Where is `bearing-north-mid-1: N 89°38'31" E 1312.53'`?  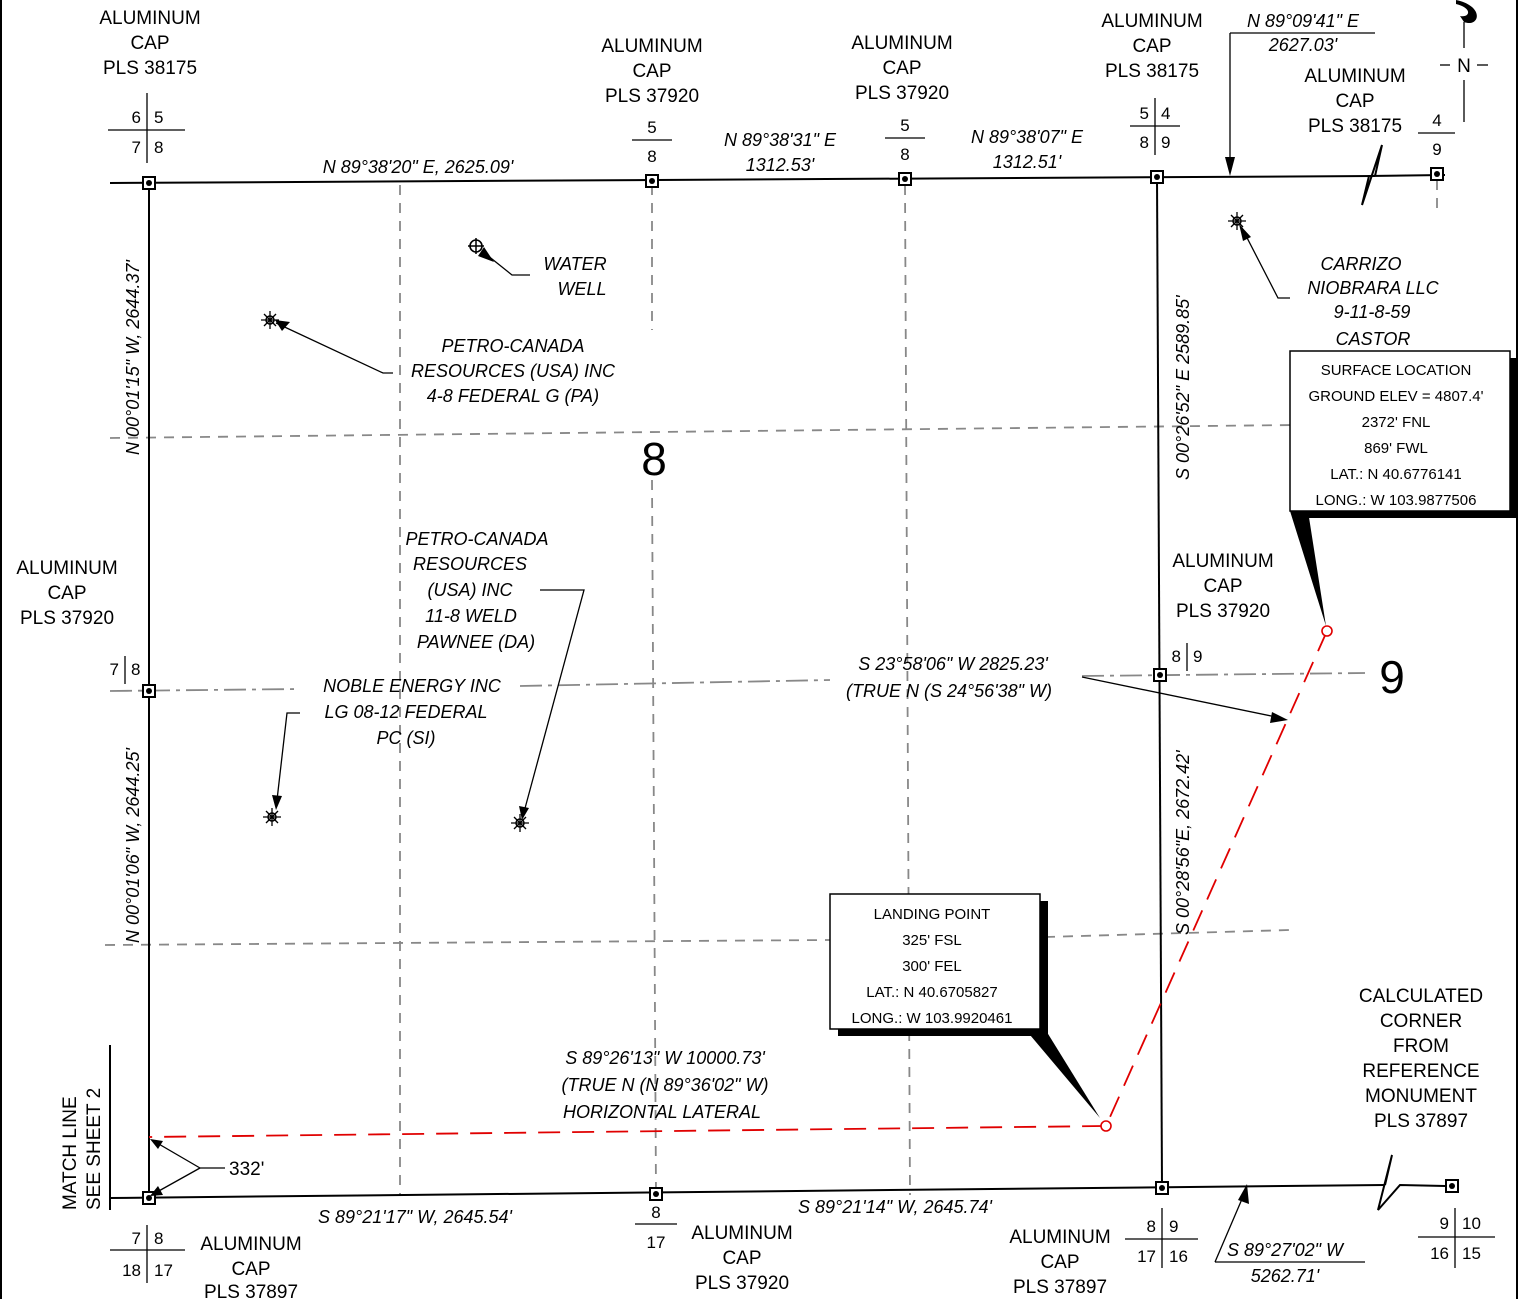 bearing-north-mid-1: N 89°38'31" E 1312.53' is located at coordinates (780, 152).